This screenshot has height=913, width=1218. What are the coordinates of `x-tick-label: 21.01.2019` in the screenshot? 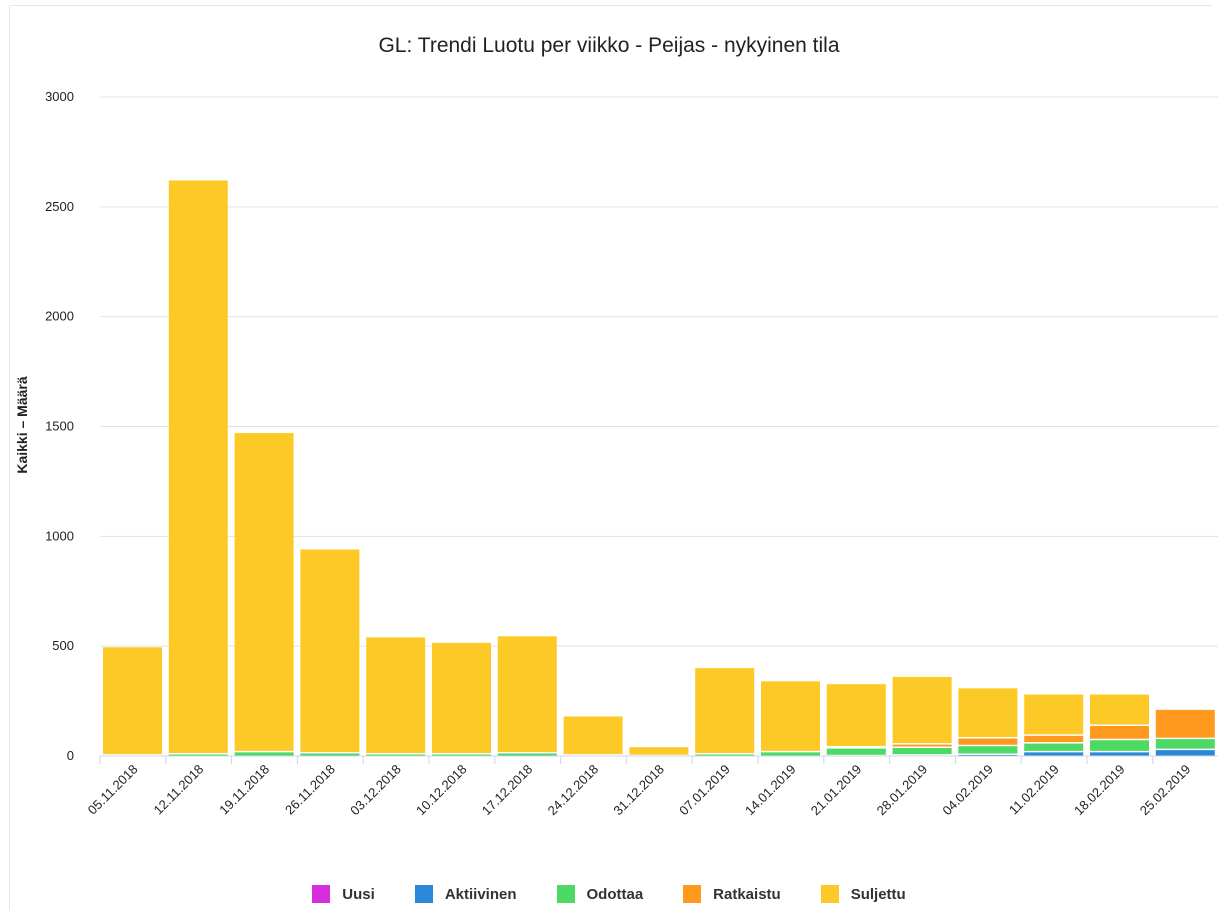 It's located at (836, 790).